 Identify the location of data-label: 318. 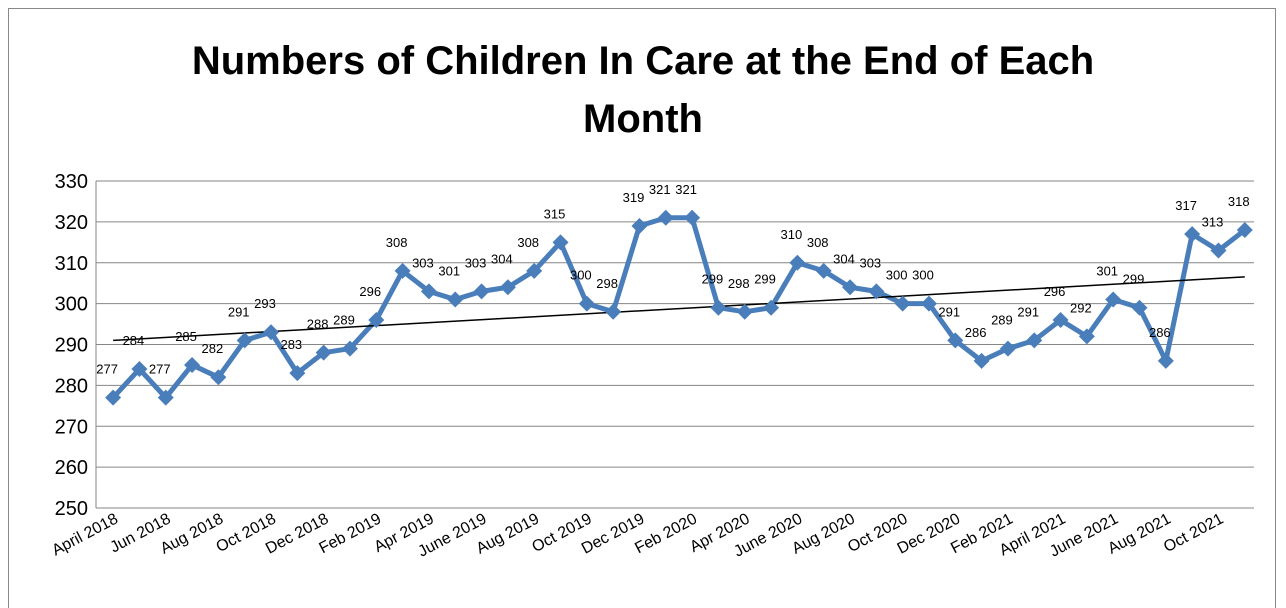
(1239, 201).